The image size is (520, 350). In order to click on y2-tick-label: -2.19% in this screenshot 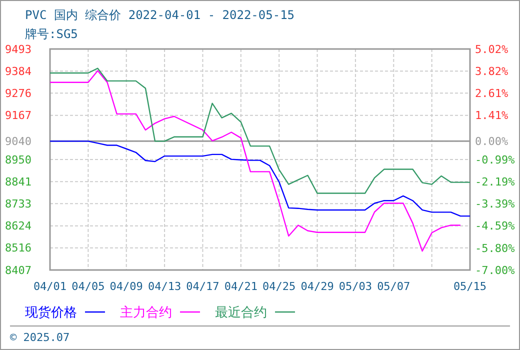, I will do `click(495, 181)`.